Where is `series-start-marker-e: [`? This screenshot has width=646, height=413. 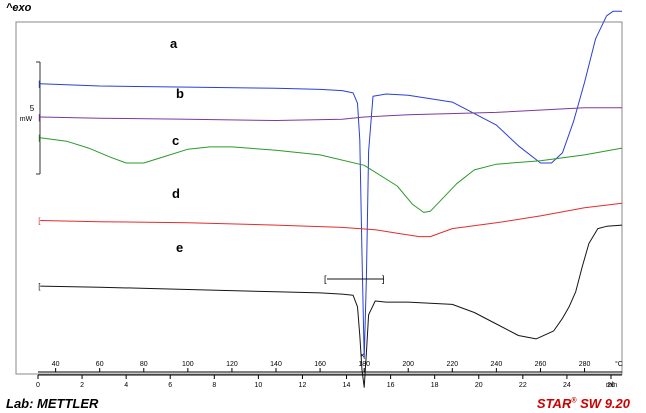 series-start-marker-e: [ is located at coordinates (39, 286).